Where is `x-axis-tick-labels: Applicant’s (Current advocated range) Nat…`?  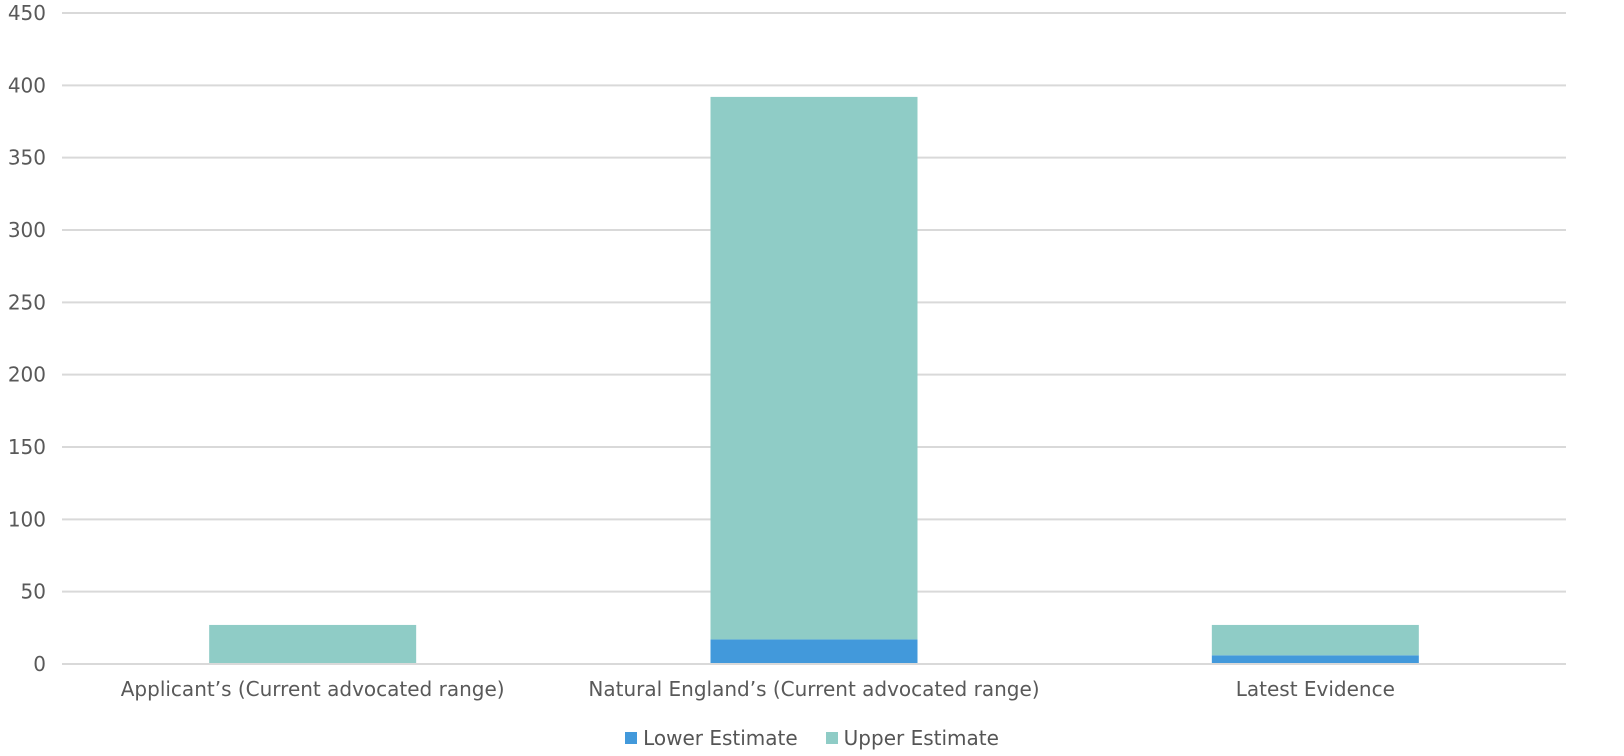 x-axis-tick-labels: Applicant’s (Current advocated range) Nat… is located at coordinates (758, 689).